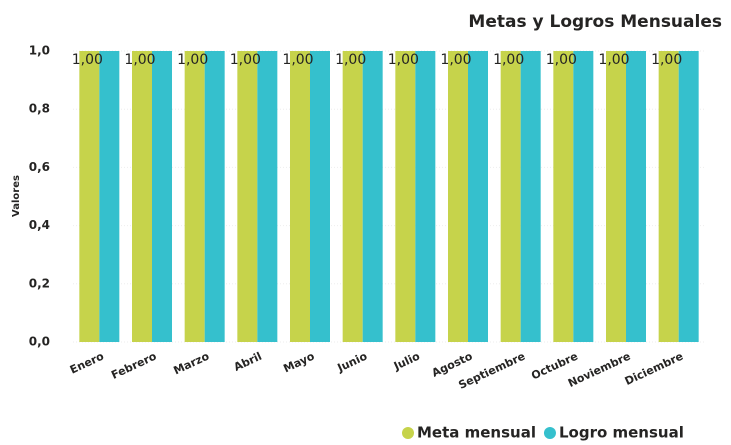 The width and height of the screenshot is (731, 445). Describe the element at coordinates (39, 225) in the screenshot. I see `y-tick-label: 0,4` at that location.